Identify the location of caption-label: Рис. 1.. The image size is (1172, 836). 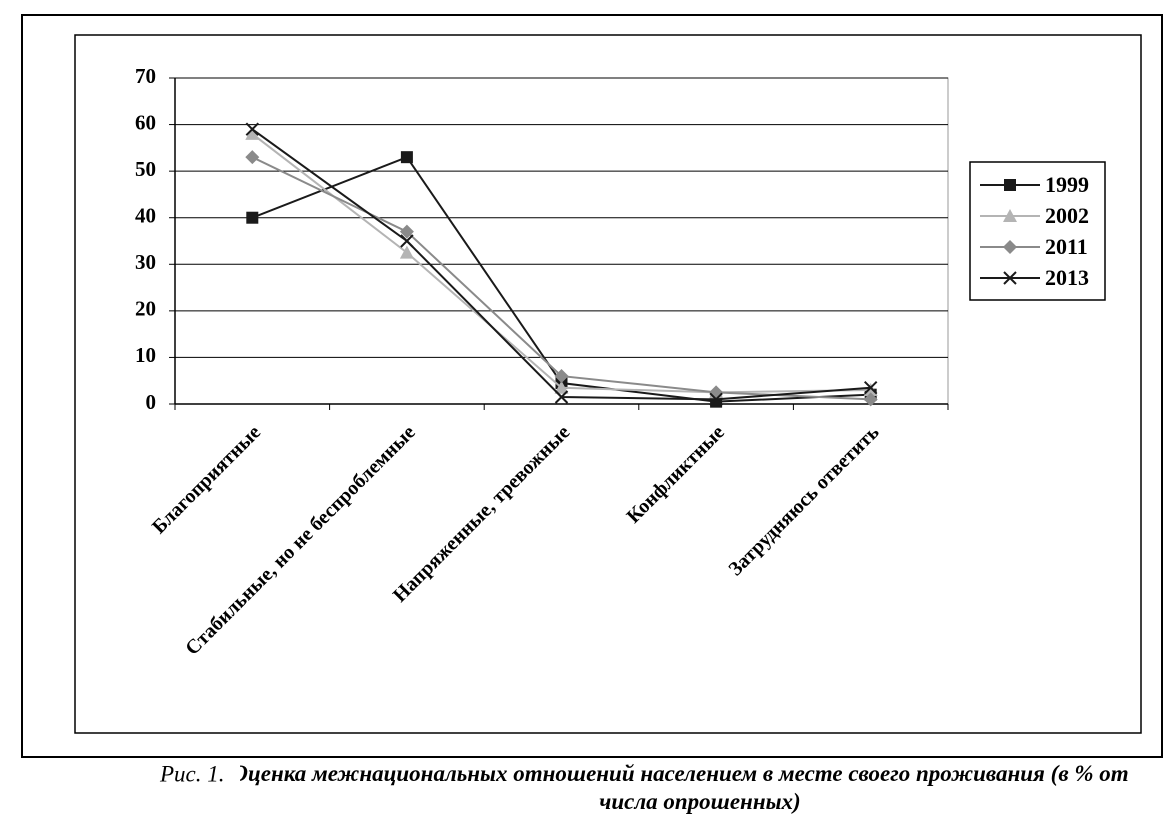
(192, 773).